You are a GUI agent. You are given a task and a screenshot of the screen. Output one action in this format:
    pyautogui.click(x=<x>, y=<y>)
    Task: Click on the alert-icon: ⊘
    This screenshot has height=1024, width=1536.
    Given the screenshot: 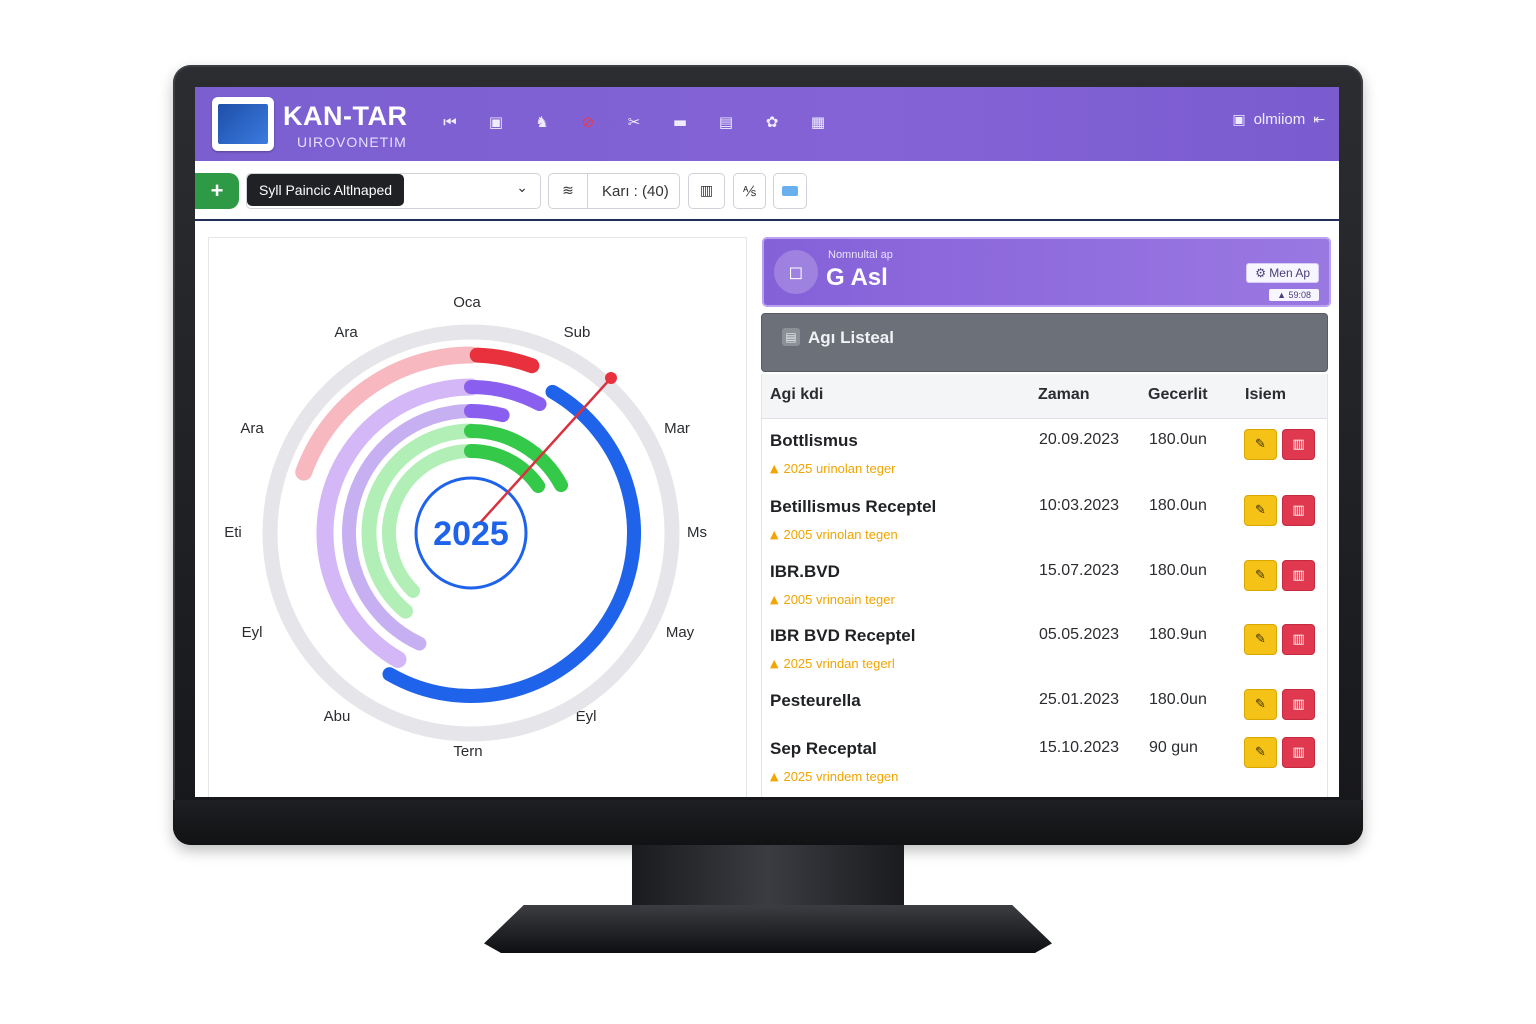 What is the action you would take?
    pyautogui.click(x=588, y=122)
    